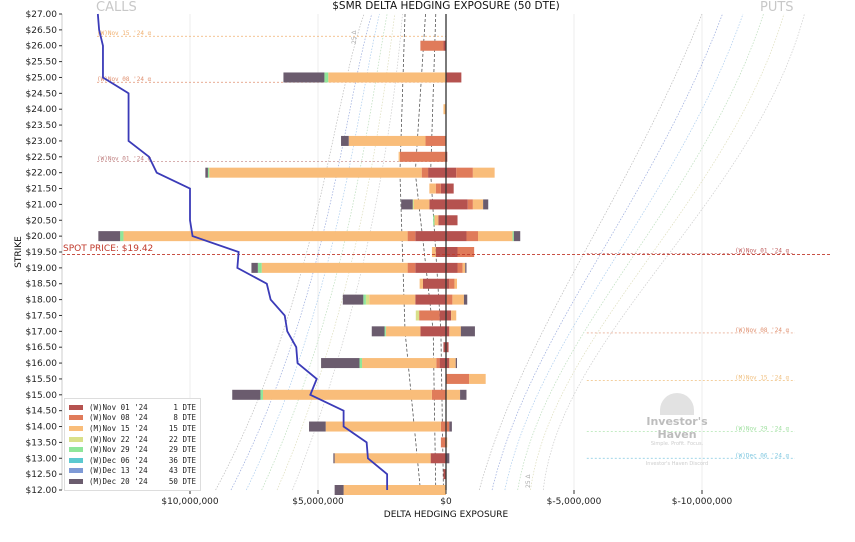  What do you see at coordinates (762, 378) in the screenshot?
I see `expiry-marker-label: (M)Nov 15 '24 α` at bounding box center [762, 378].